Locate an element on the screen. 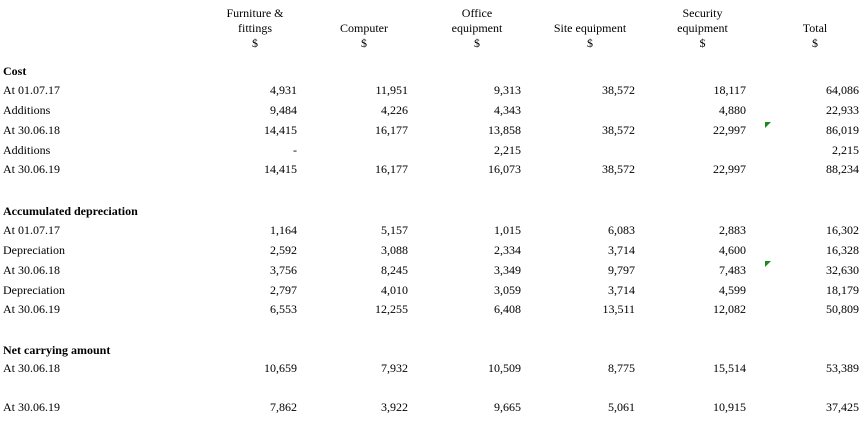  cell-total: 50,809 is located at coordinates (842, 309).